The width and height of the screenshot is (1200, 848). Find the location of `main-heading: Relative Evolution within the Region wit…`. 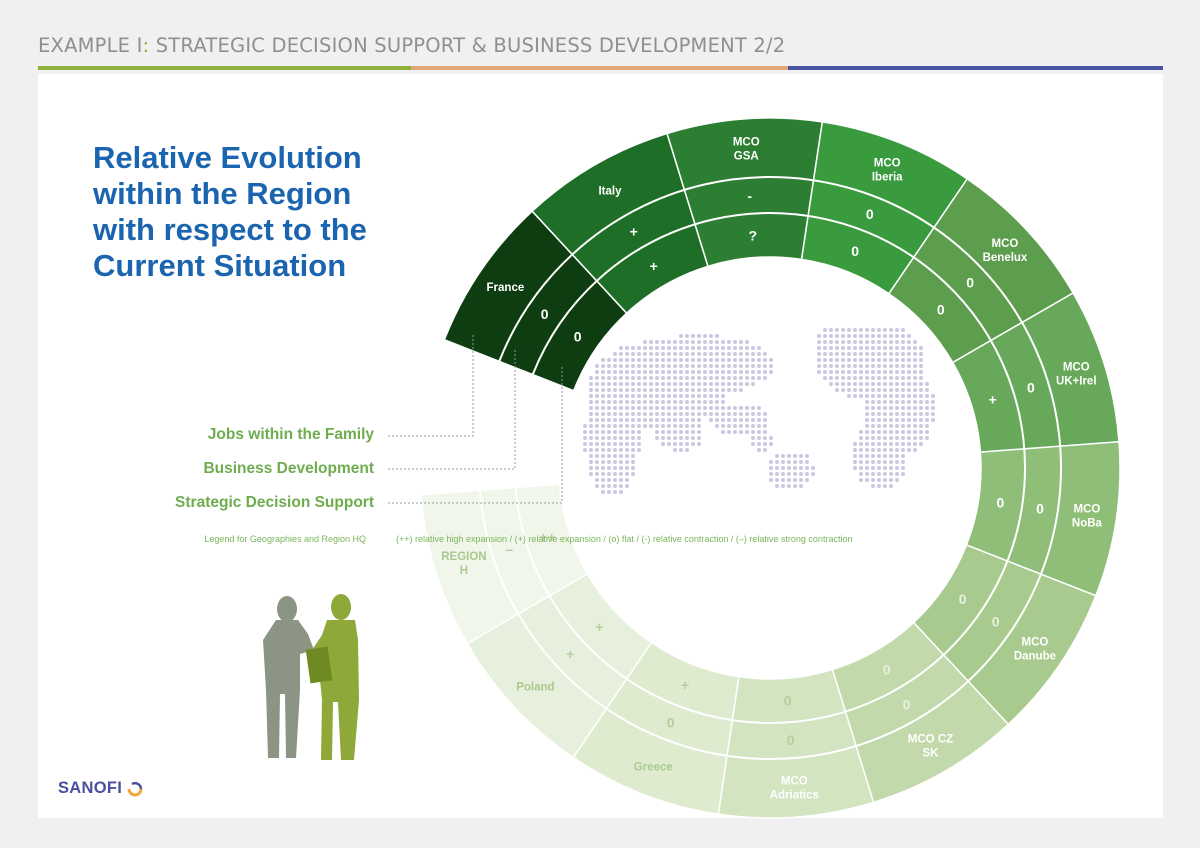

main-heading: Relative Evolution within the Region wit… is located at coordinates (258, 212).